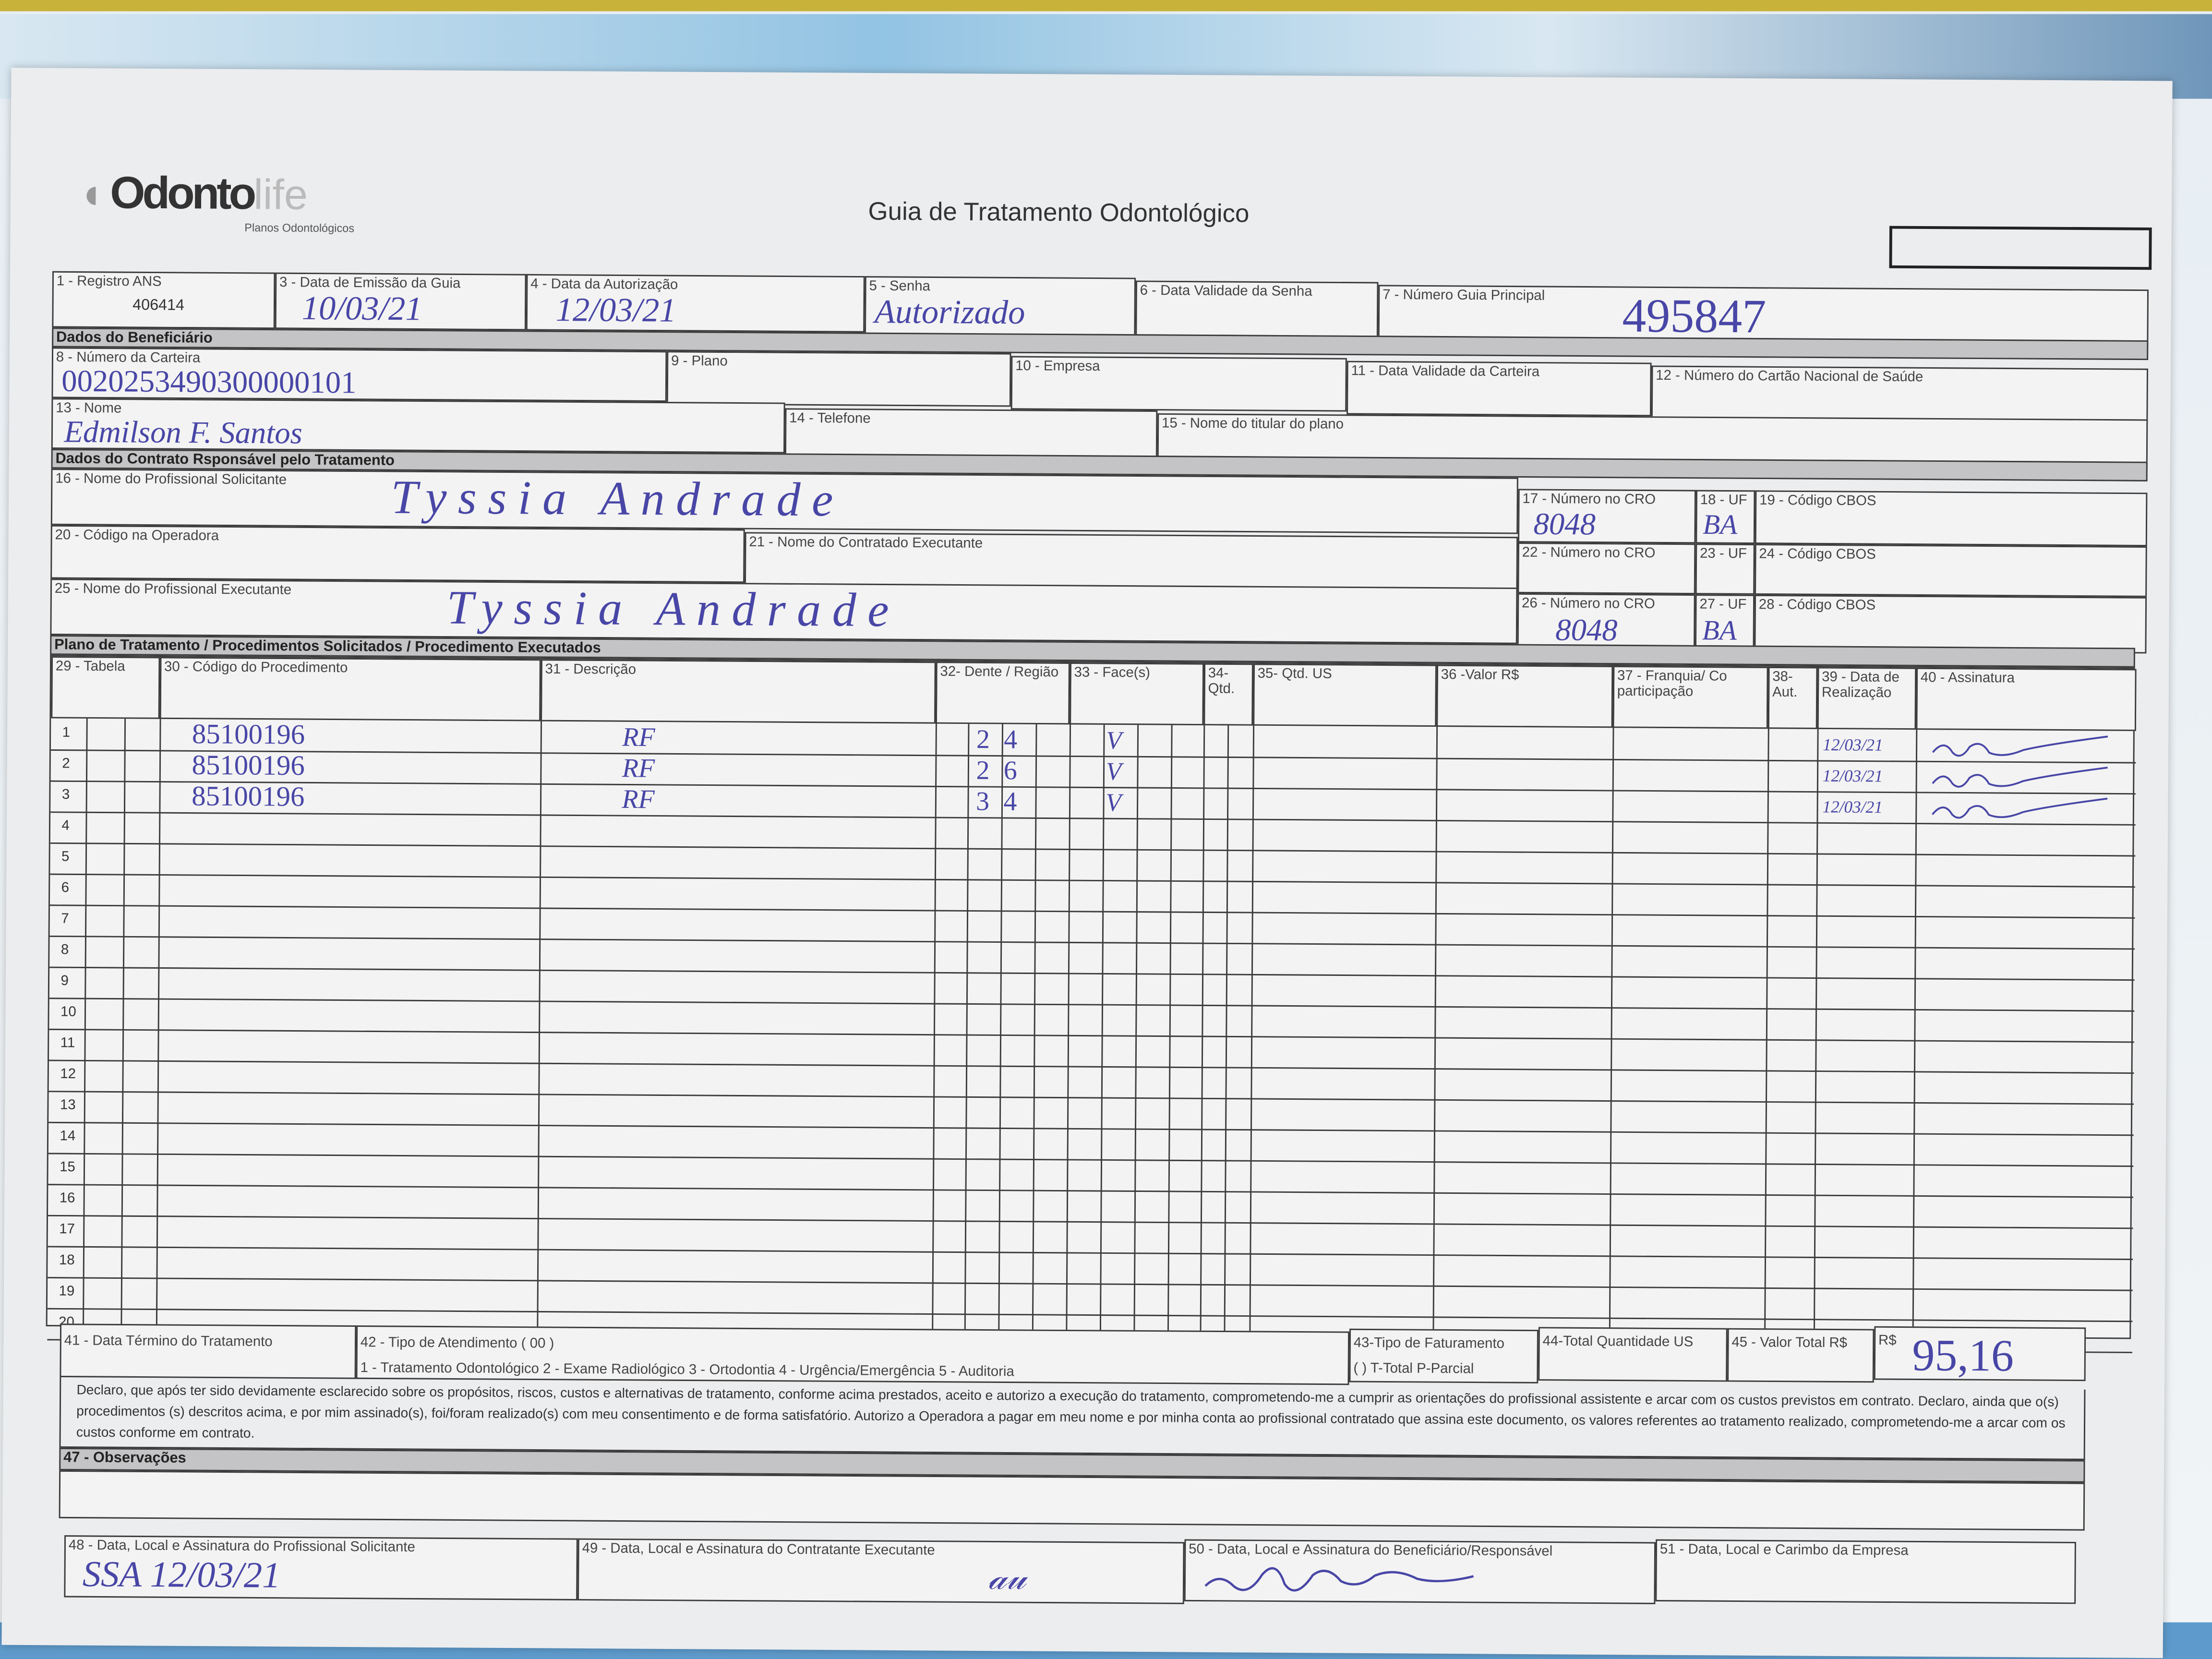 Image resolution: width=2212 pixels, height=1659 pixels. What do you see at coordinates (1000, 306) in the screenshot?
I see `field-senha: 5 - Senha Autorizado` at bounding box center [1000, 306].